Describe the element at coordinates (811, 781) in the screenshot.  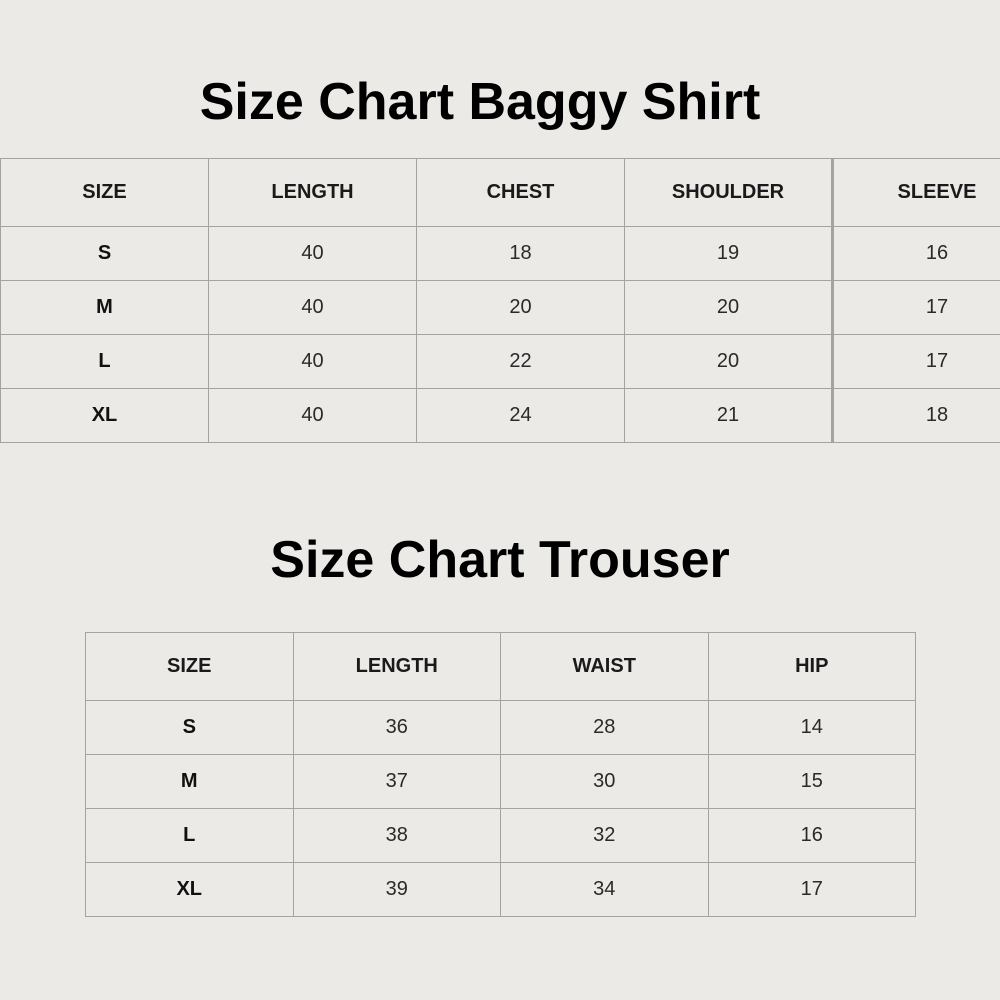
I see `measurement-cell: 15` at that location.